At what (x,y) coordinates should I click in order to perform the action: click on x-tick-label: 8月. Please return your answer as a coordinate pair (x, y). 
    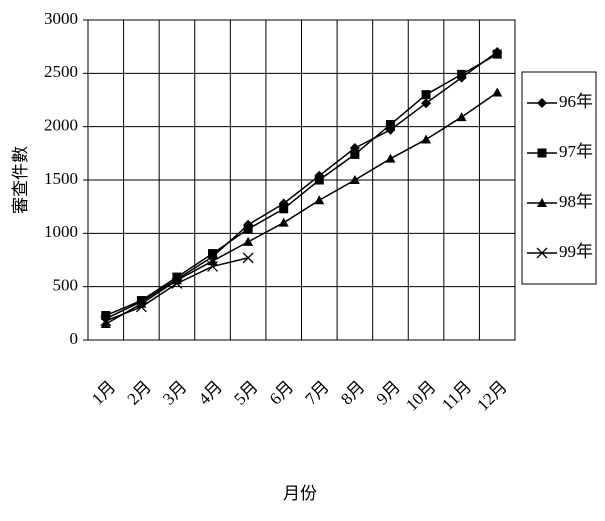
    Looking at the image, I should click on (352, 392).